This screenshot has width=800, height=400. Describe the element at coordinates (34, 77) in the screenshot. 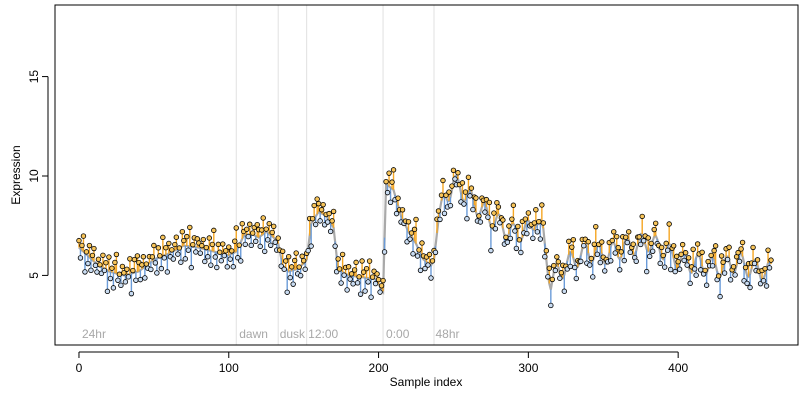

I see `y-tick-label-15: 15` at that location.